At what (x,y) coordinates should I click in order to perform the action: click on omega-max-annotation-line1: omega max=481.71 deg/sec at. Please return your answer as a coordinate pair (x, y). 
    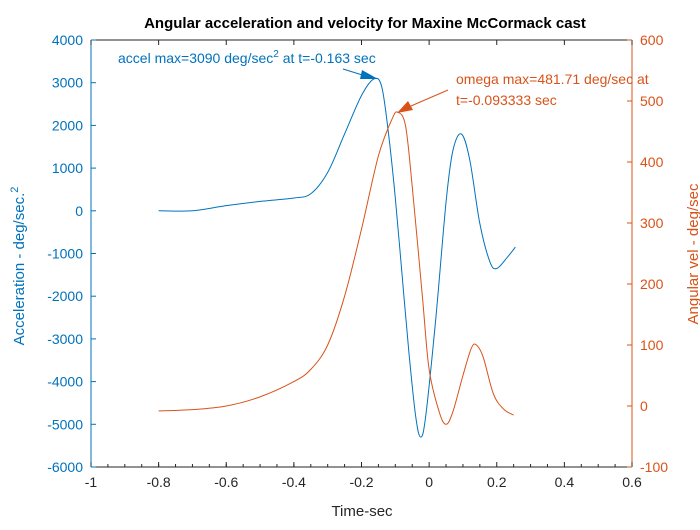
    Looking at the image, I should click on (552, 79).